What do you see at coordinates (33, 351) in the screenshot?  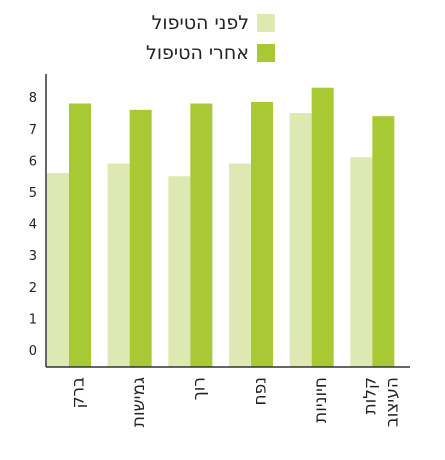 I see `y-tick-label: 0` at bounding box center [33, 351].